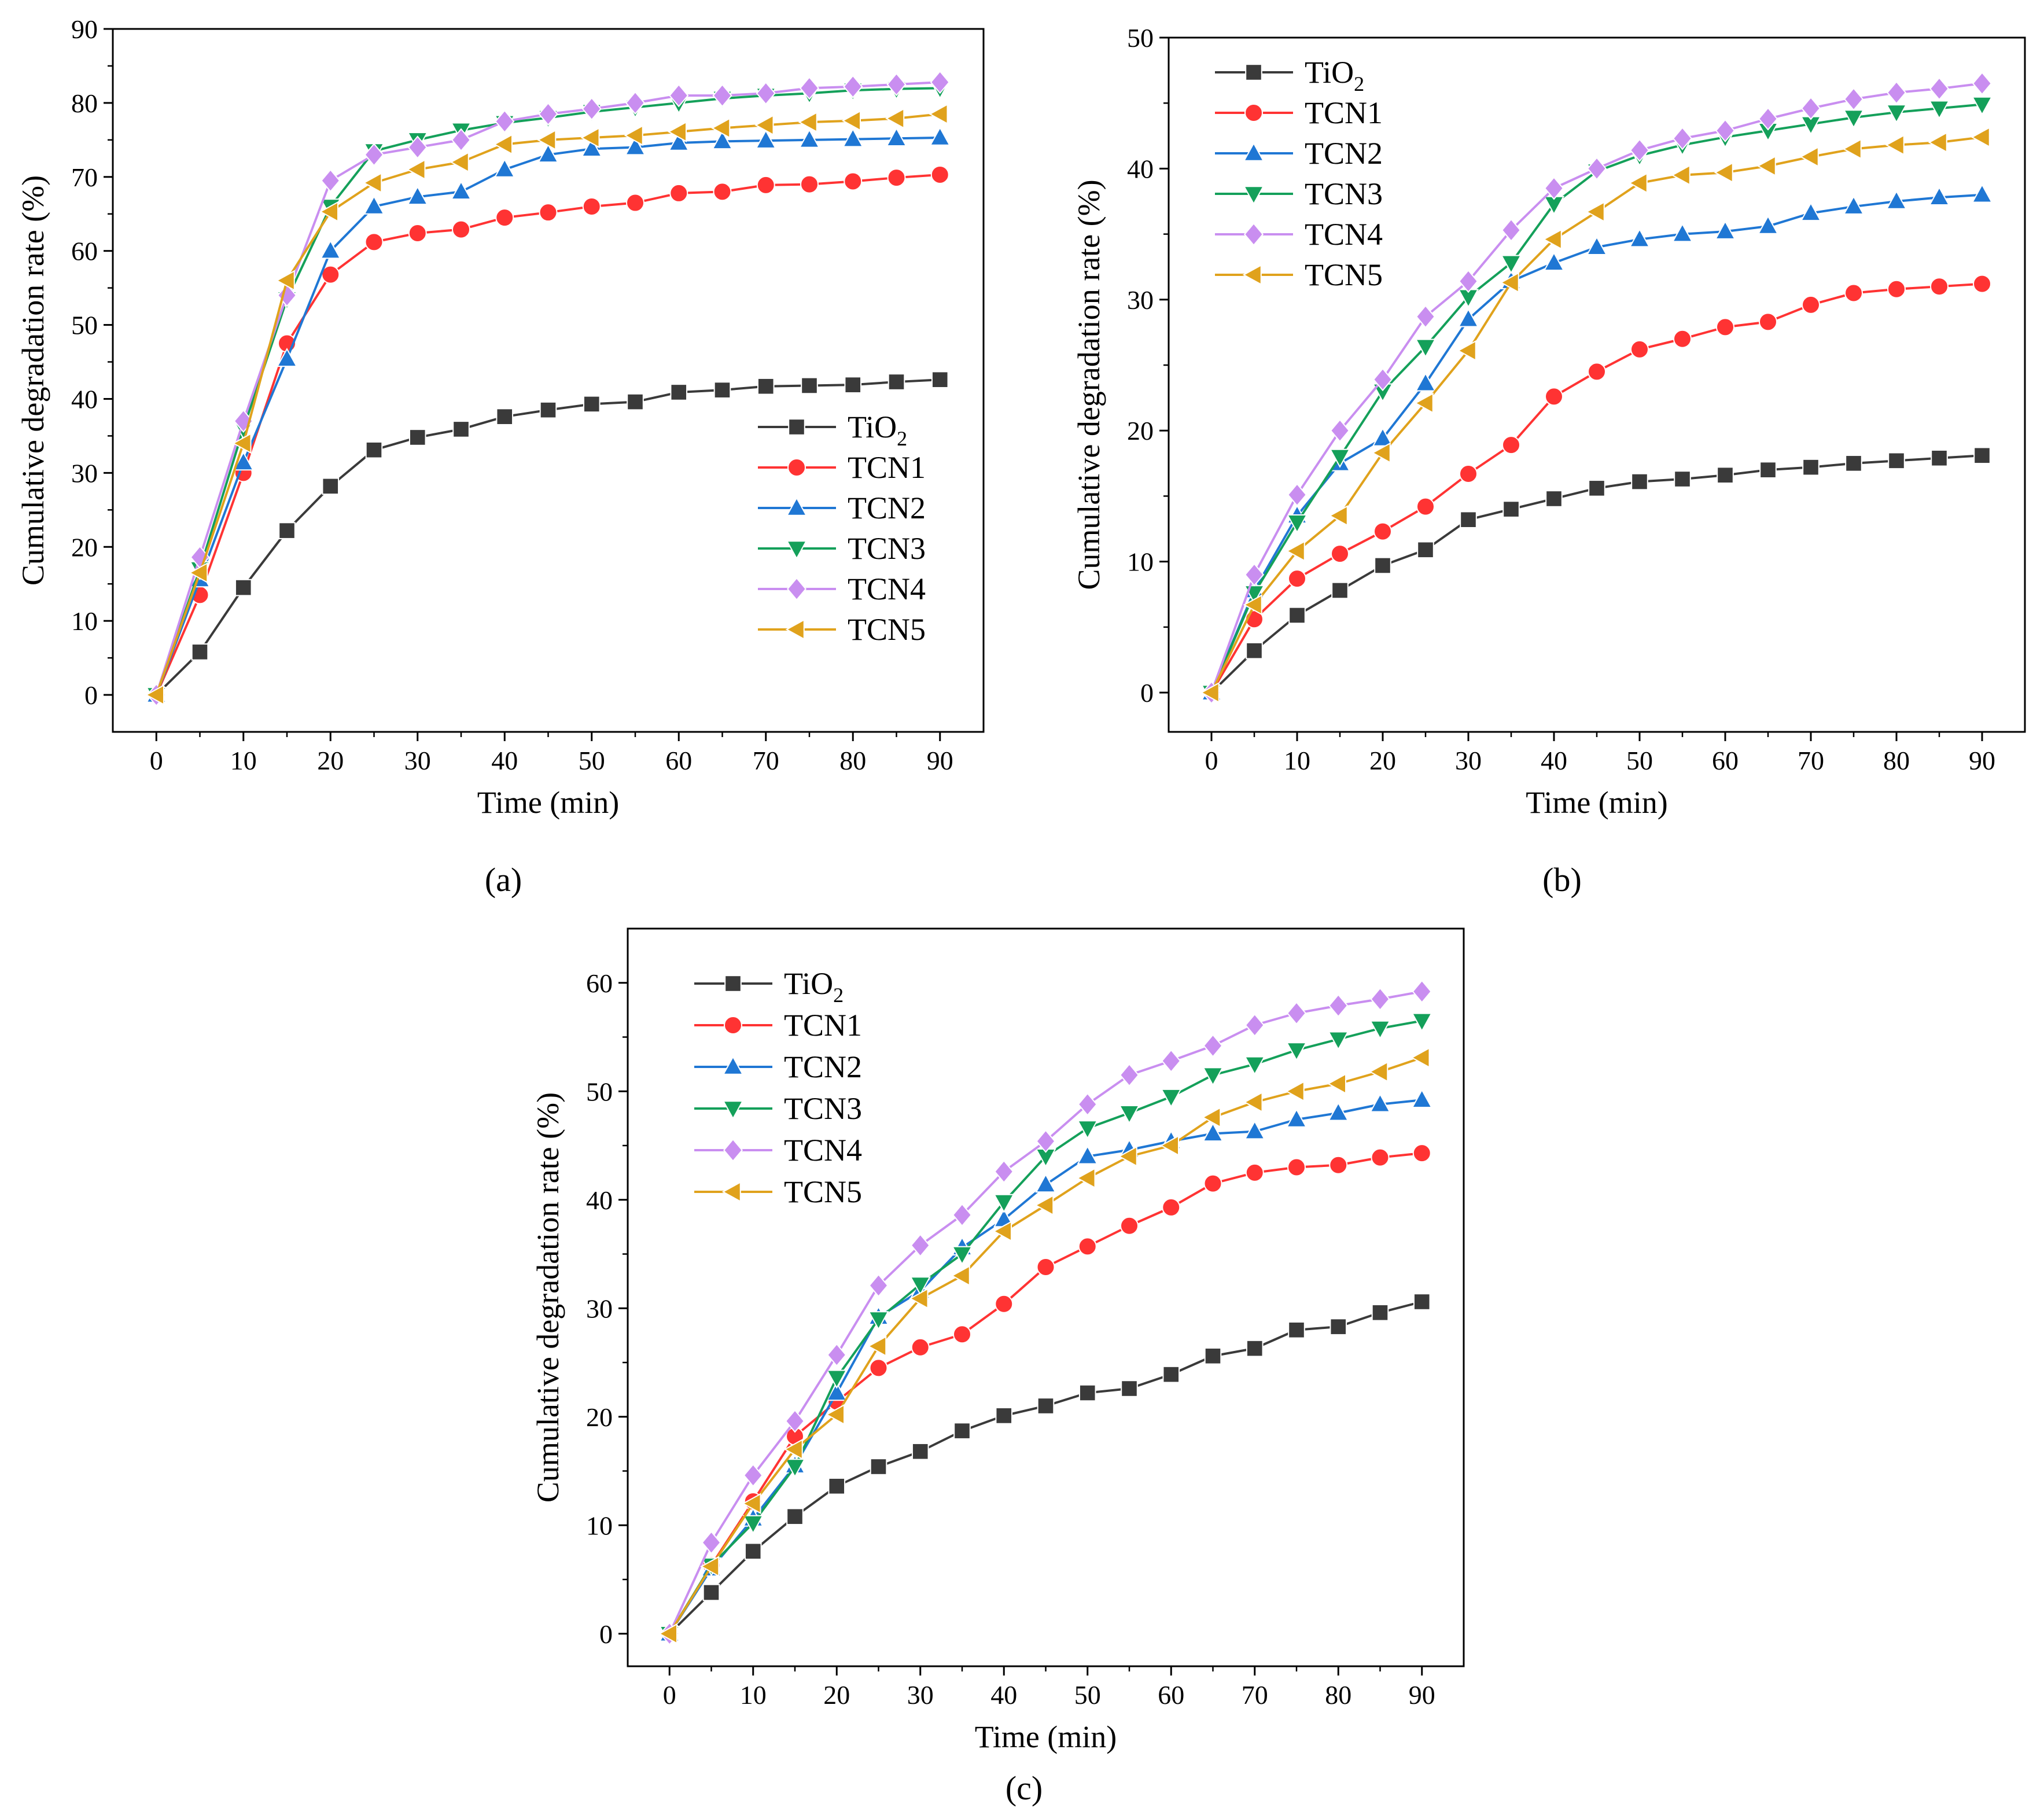  Describe the element at coordinates (1140, 431) in the screenshot. I see `y-tick-label: 20` at that location.